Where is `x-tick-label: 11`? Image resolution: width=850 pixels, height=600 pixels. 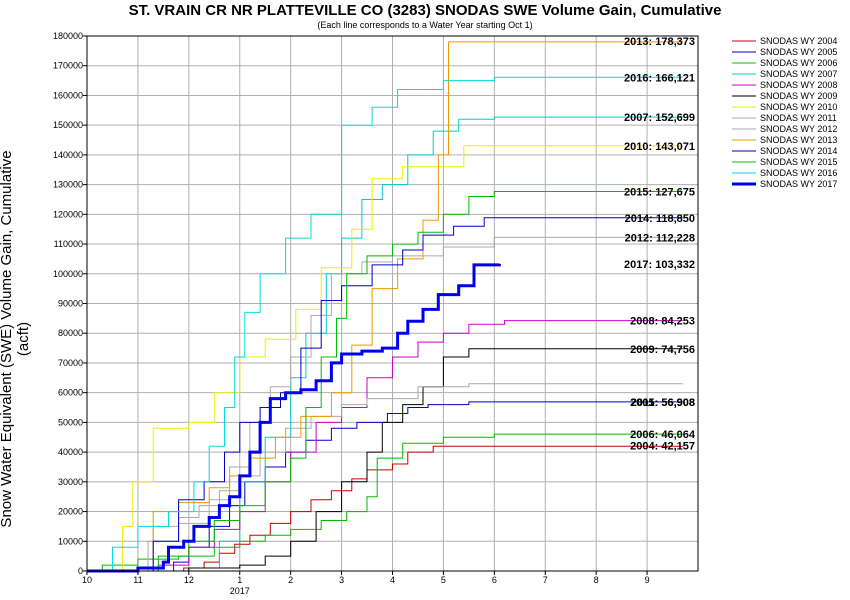 x-tick-label: 11 is located at coordinates (137, 580).